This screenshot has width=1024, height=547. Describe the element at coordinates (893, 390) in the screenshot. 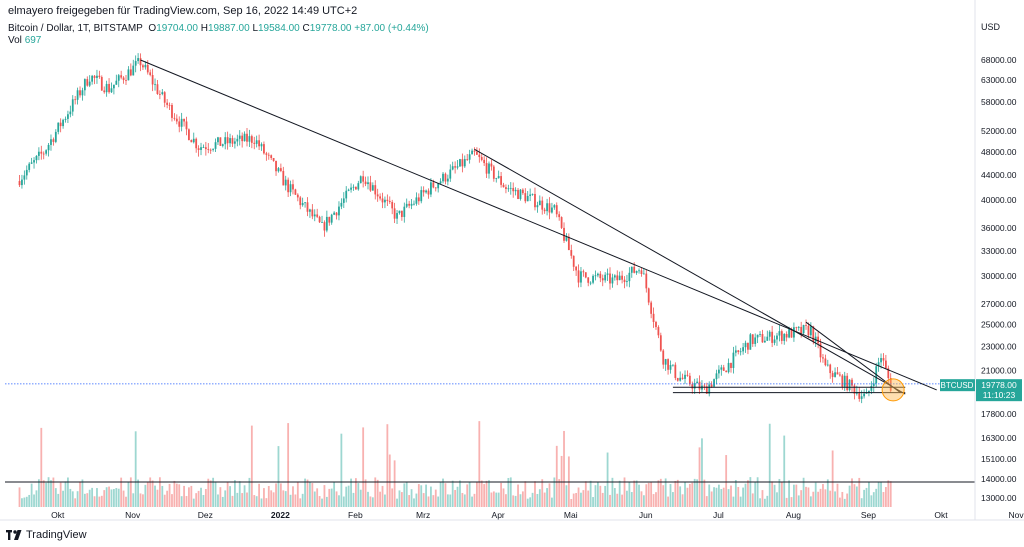

I see `highlight-circle` at that location.